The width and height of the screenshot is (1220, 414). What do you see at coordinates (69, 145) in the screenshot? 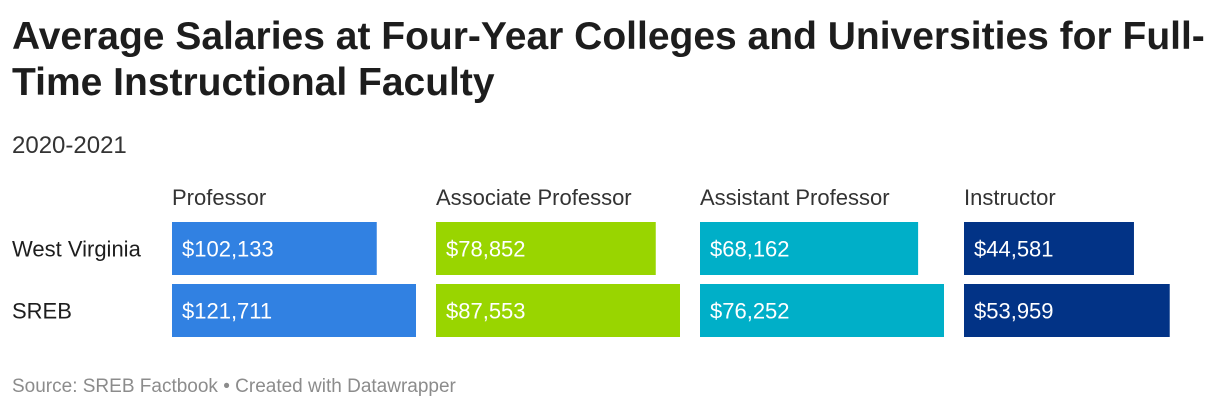
I see `chart-subtitle: 2020-2021` at bounding box center [69, 145].